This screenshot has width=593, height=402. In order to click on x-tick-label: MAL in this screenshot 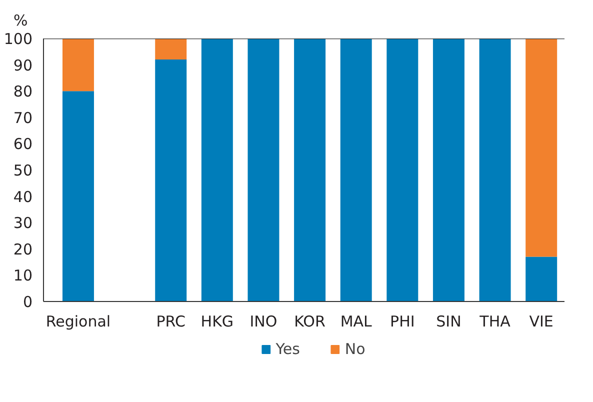, I will do `click(356, 321)`.